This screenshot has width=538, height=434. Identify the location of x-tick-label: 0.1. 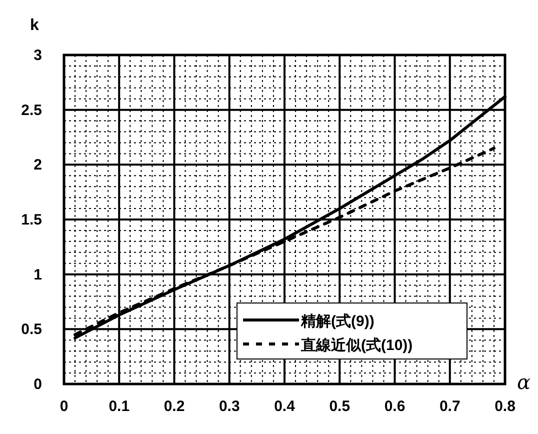
(119, 406).